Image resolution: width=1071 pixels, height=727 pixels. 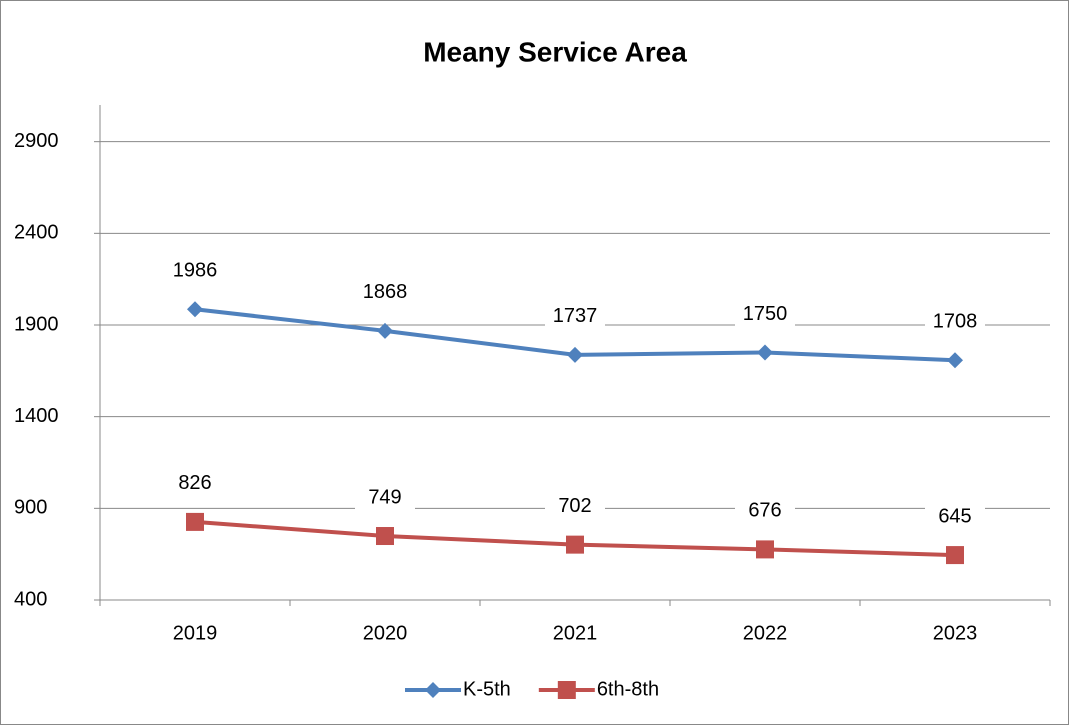 I want to click on legend-label: 6th-8th, so click(x=628, y=689).